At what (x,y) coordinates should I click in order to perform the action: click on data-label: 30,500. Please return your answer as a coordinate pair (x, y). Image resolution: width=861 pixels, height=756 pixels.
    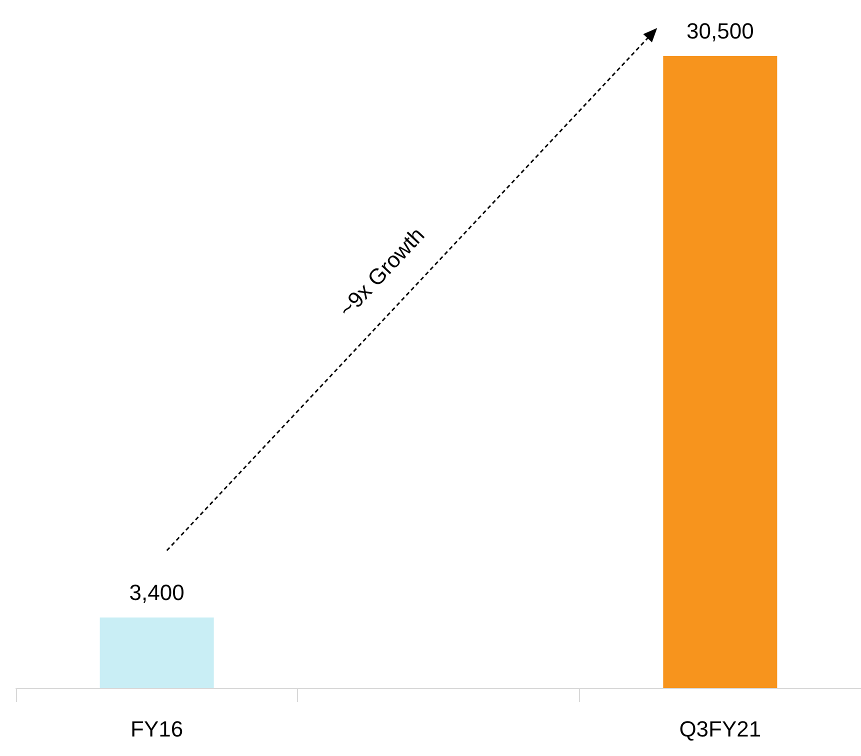
    Looking at the image, I should click on (720, 31).